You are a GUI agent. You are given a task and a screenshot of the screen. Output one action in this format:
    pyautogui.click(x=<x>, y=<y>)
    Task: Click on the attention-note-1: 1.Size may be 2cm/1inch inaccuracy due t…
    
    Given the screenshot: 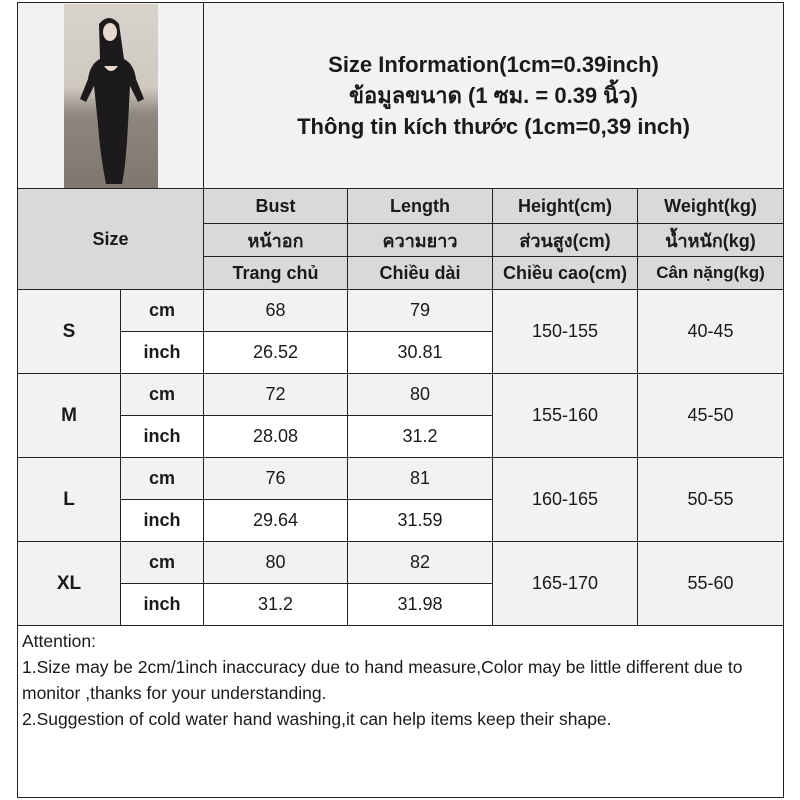 What is the action you would take?
    pyautogui.click(x=382, y=680)
    